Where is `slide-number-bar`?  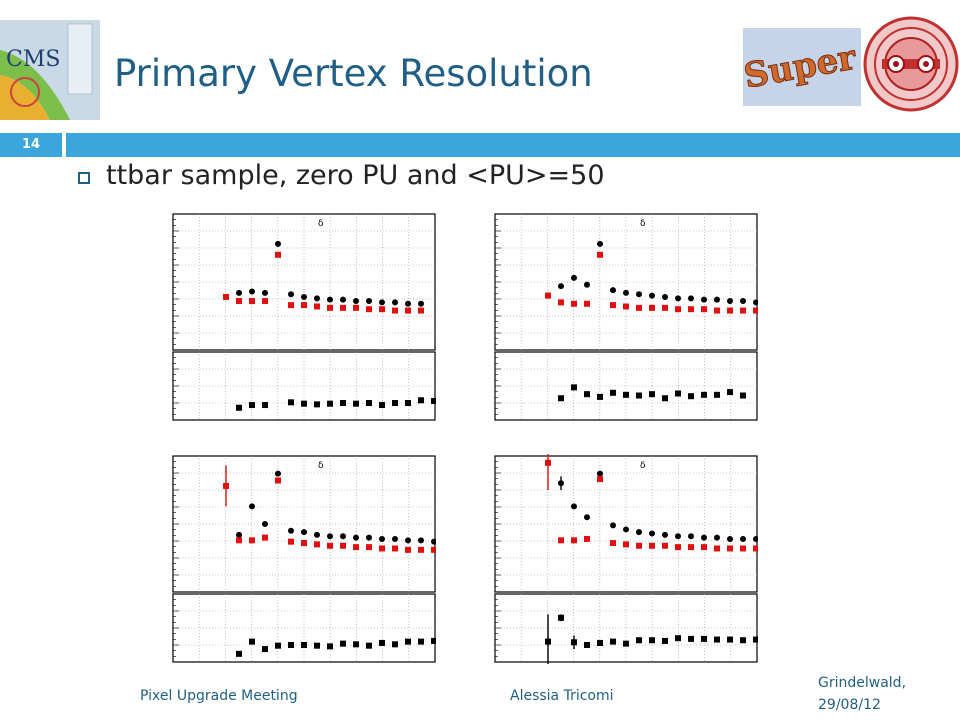
slide-number-bar is located at coordinates (31, 145).